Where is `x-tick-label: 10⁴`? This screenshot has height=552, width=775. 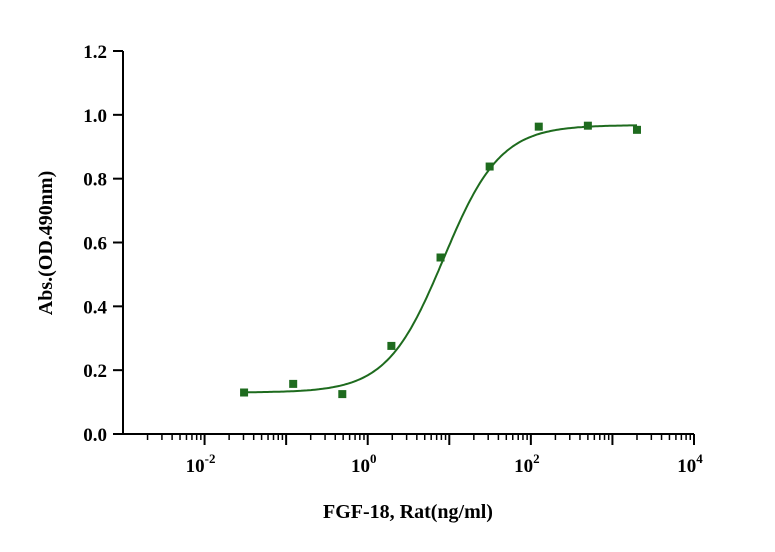
x-tick-label: 10⁴ is located at coordinates (690, 464).